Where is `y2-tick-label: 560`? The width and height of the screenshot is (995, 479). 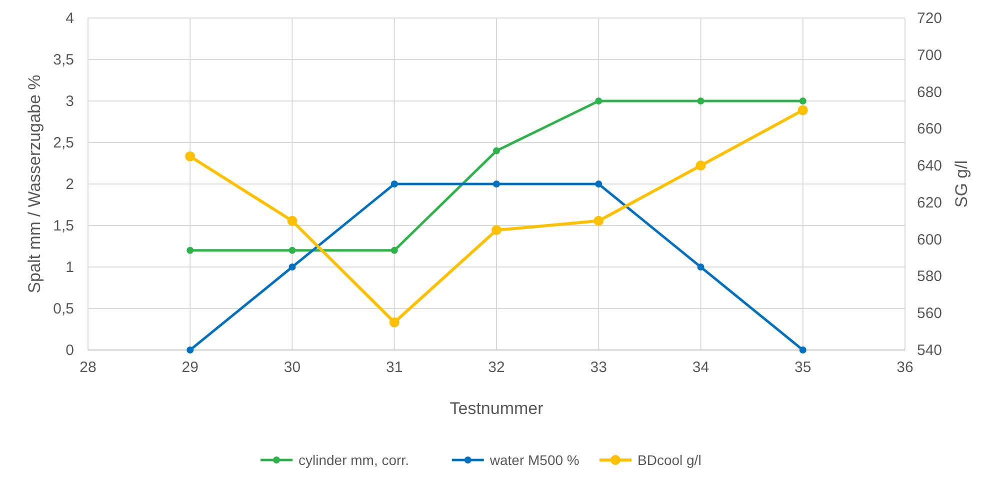
y2-tick-label: 560 is located at coordinates (929, 313).